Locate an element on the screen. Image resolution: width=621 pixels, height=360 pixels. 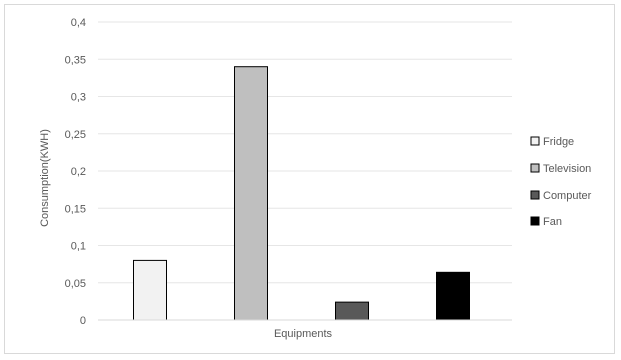
y-tick-label: 0,15 is located at coordinates (75, 209).